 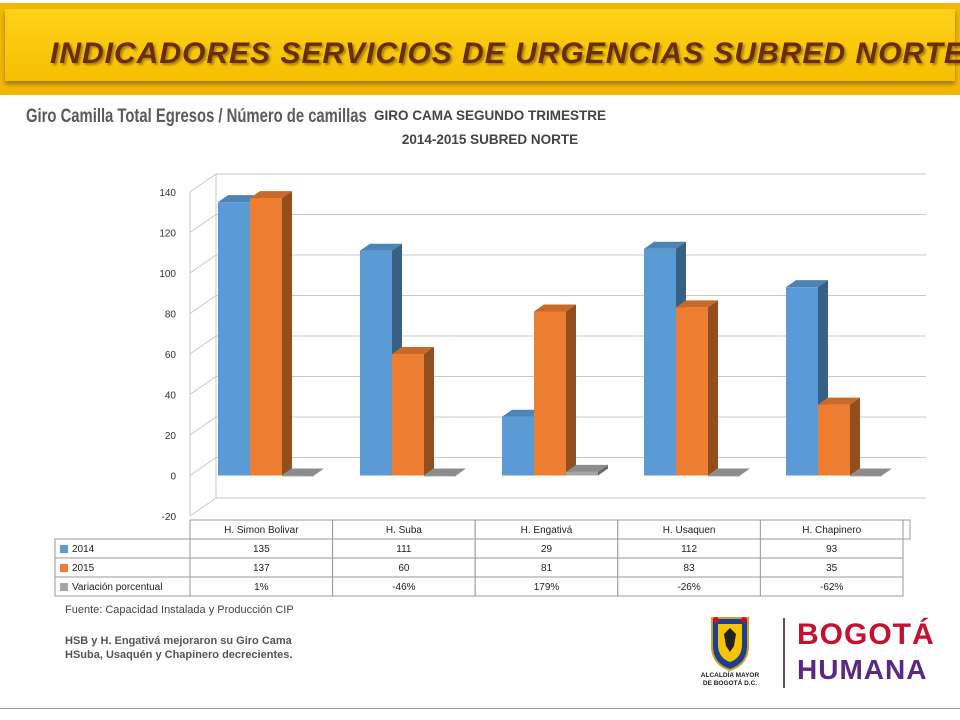 What do you see at coordinates (171, 355) in the screenshot?
I see `y-tick-label: 60` at bounding box center [171, 355].